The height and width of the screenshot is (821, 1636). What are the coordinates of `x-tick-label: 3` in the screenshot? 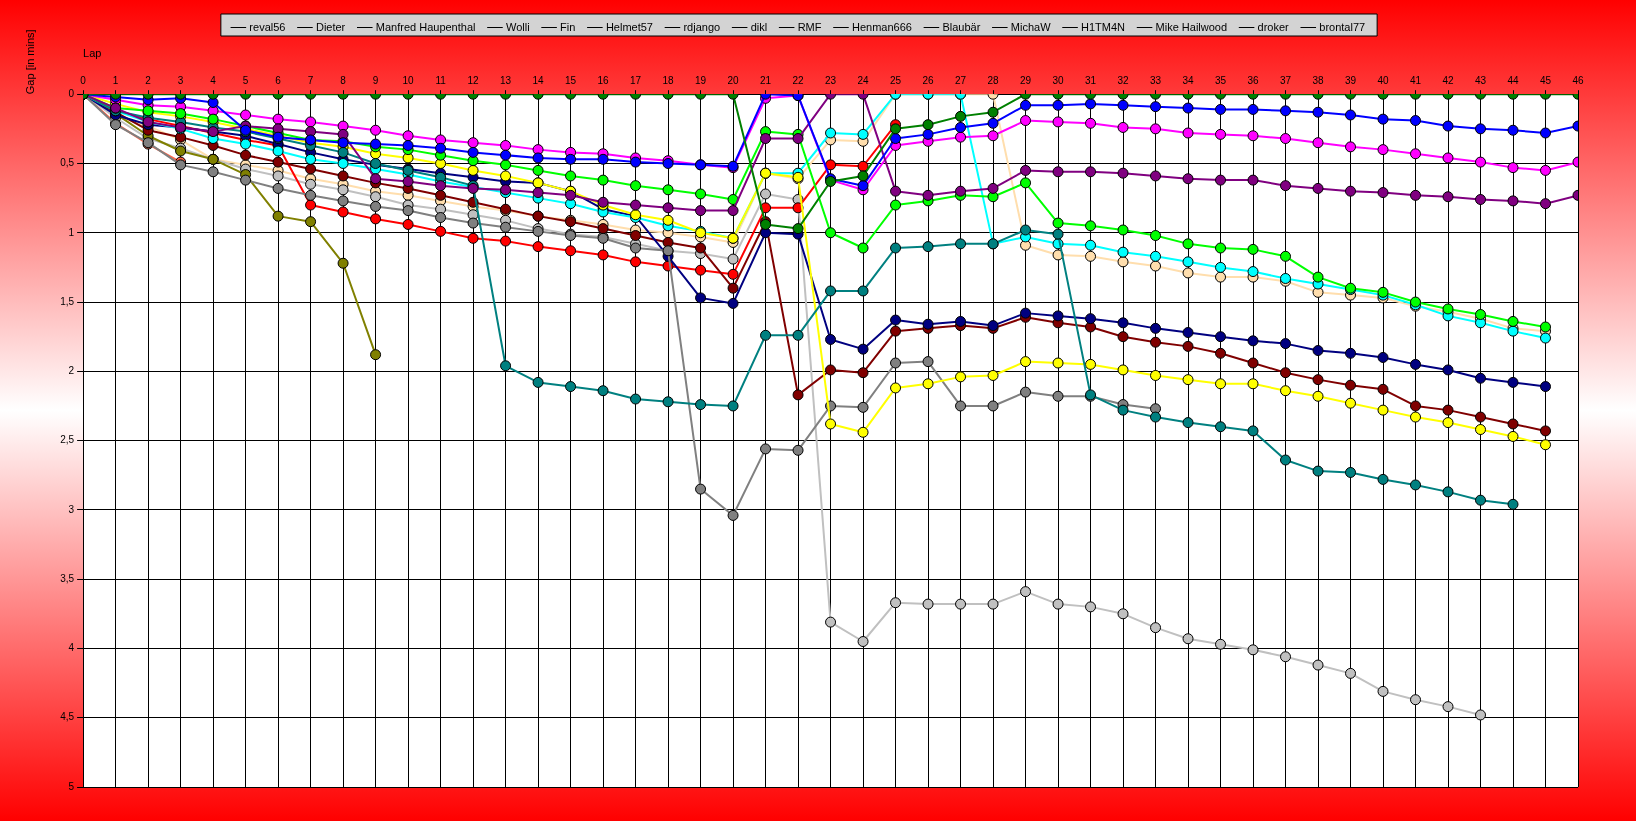 It's located at (180, 80).